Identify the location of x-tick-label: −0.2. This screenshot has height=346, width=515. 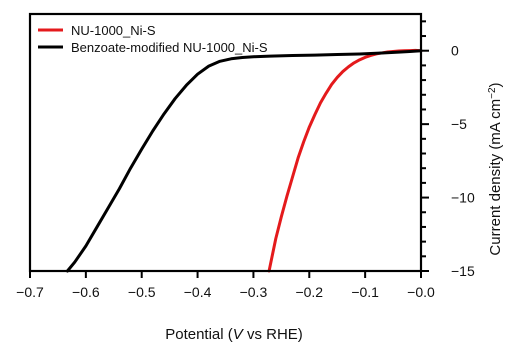
(309, 292).